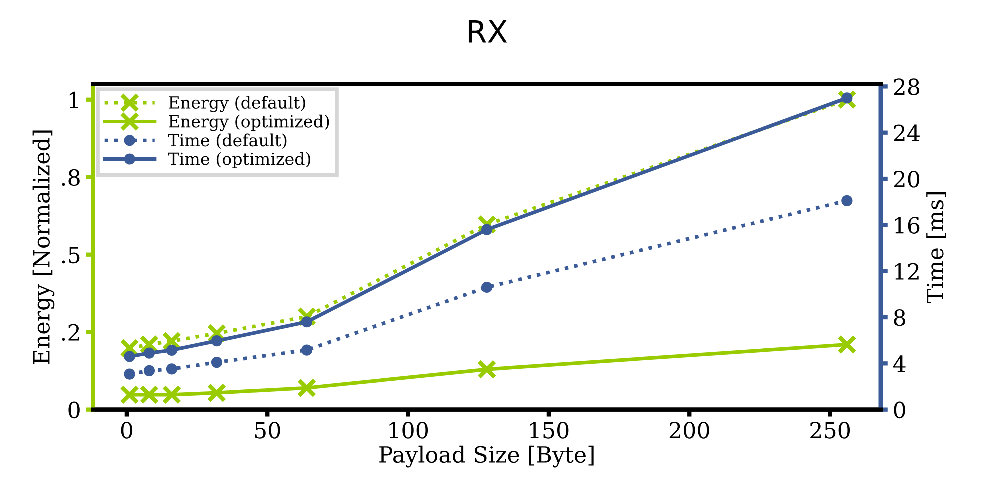 Image resolution: width=981 pixels, height=485 pixels. Describe the element at coordinates (409, 430) in the screenshot. I see `x-tick-label: 100` at that location.